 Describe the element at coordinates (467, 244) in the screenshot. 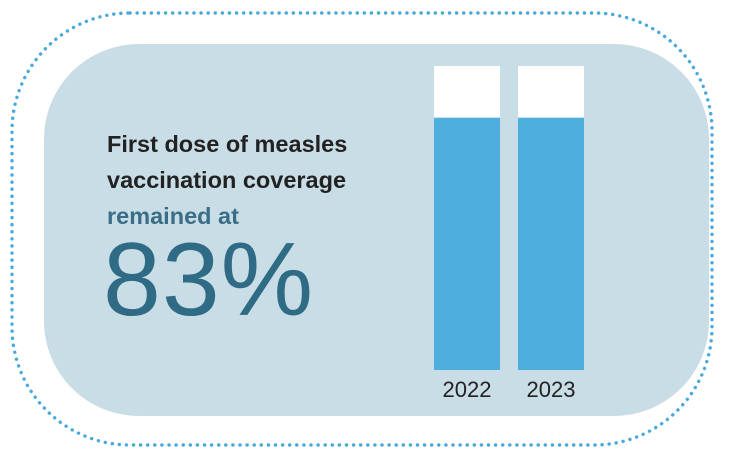

I see `bar-2022` at that location.